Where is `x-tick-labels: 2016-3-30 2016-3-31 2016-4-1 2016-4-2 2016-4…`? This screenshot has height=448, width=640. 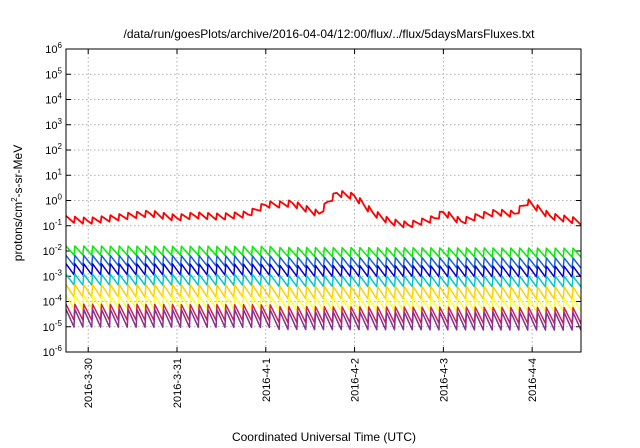 x-tick-labels: 2016-3-30 2016-3-31 2016-4-1 2016-4-2 2016-4… is located at coordinates (311, 383).